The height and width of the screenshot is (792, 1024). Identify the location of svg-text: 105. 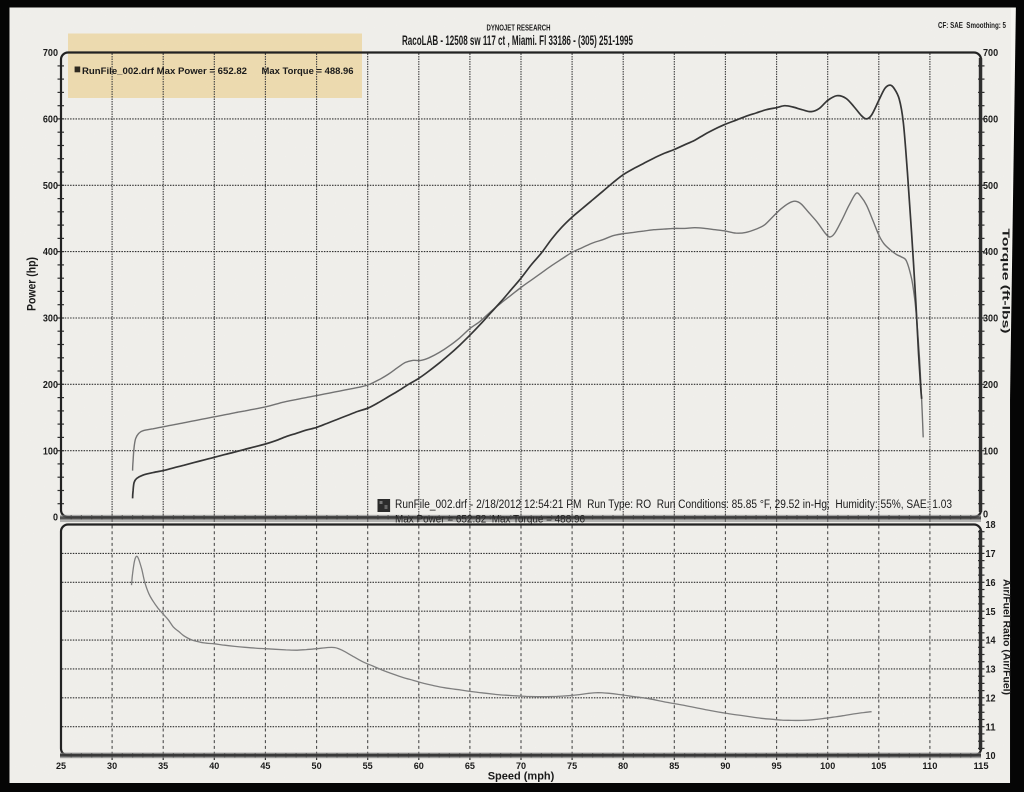
(879, 766).